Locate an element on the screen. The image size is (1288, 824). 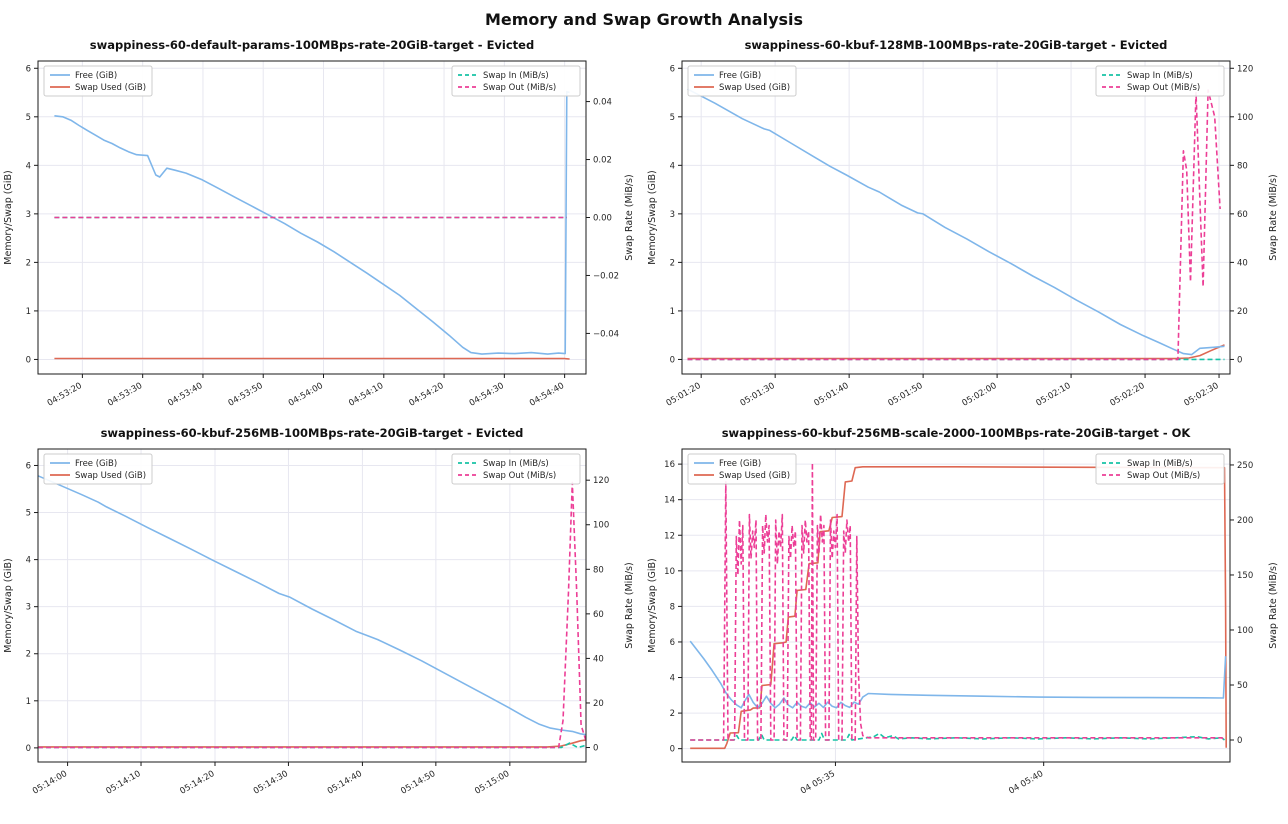
svg-text: 05:01:30 is located at coordinates (758, 395).